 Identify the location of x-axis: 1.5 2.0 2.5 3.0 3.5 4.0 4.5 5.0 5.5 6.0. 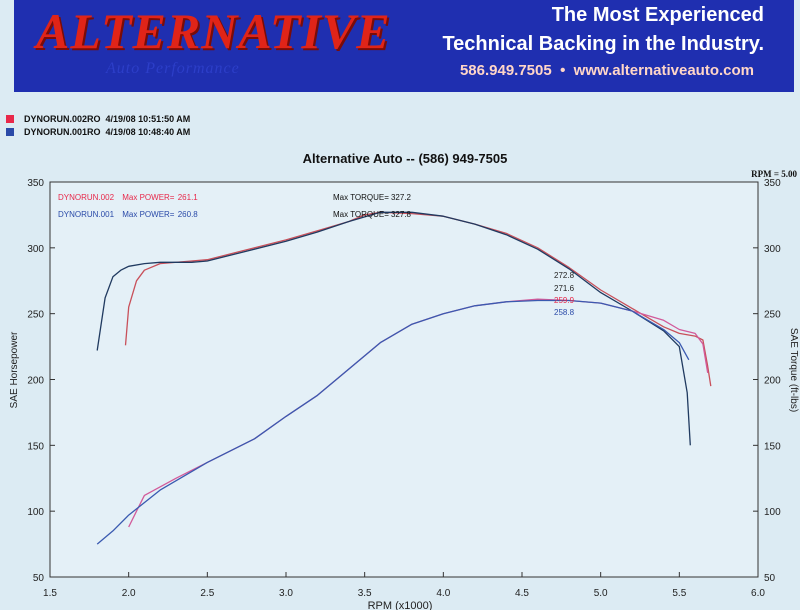
(404, 585).